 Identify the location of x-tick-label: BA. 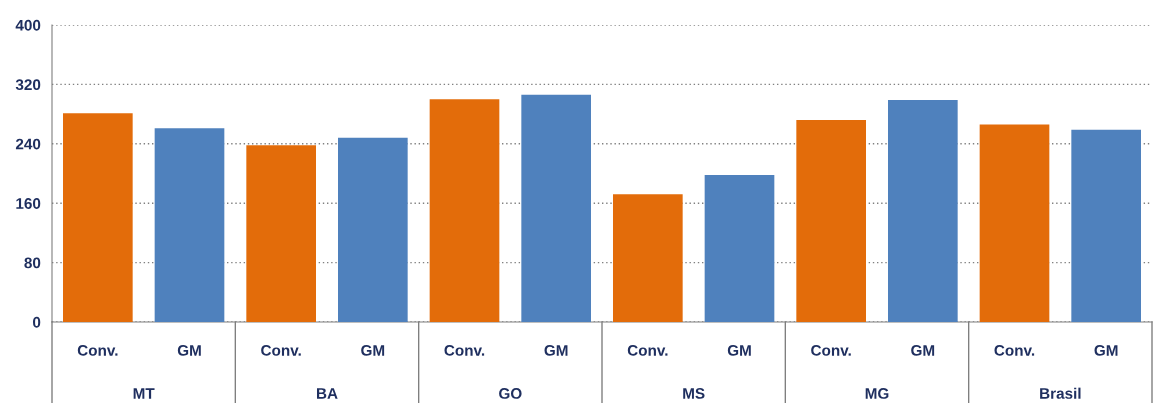
(327, 393).